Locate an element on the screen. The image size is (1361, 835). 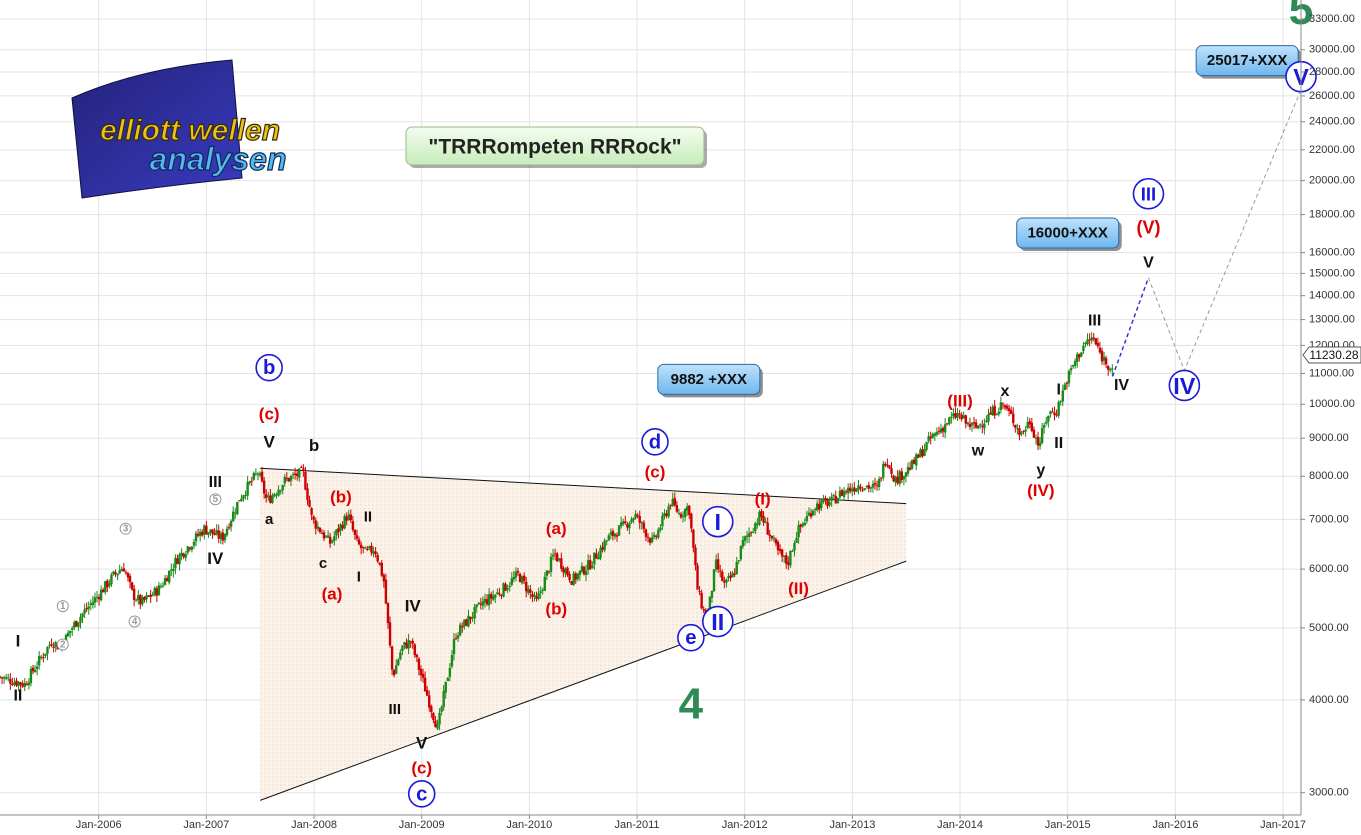
wave-label-text: 3 is located at coordinates (126, 529).